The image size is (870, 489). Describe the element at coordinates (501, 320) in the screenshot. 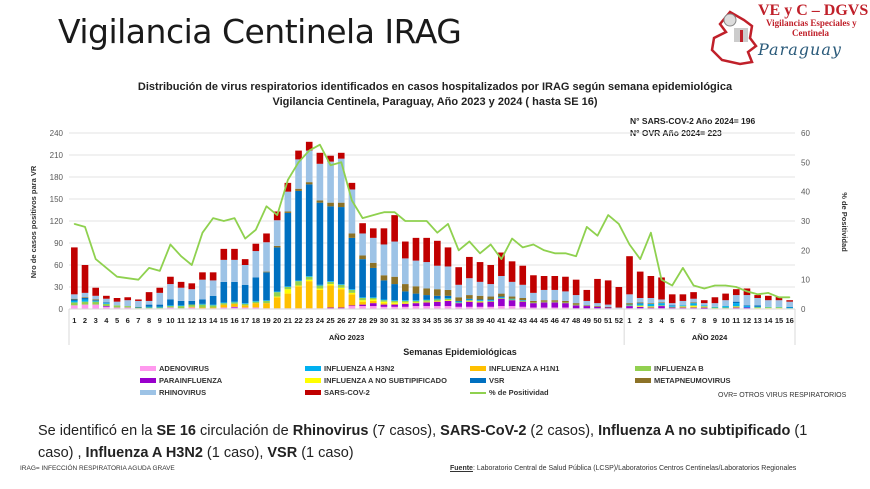

I see `x-tick-label: 41` at that location.